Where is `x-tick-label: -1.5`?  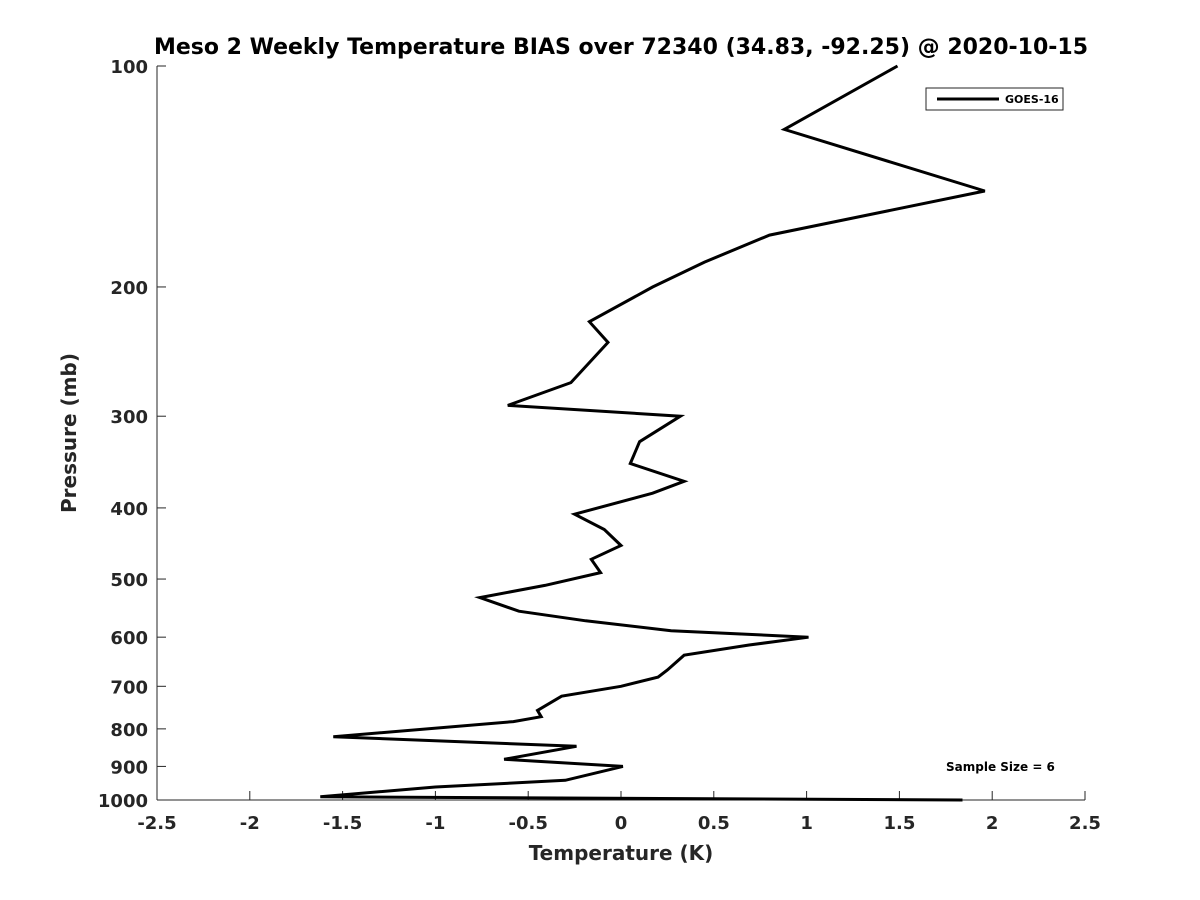 x-tick-label: -1.5 is located at coordinates (342, 823).